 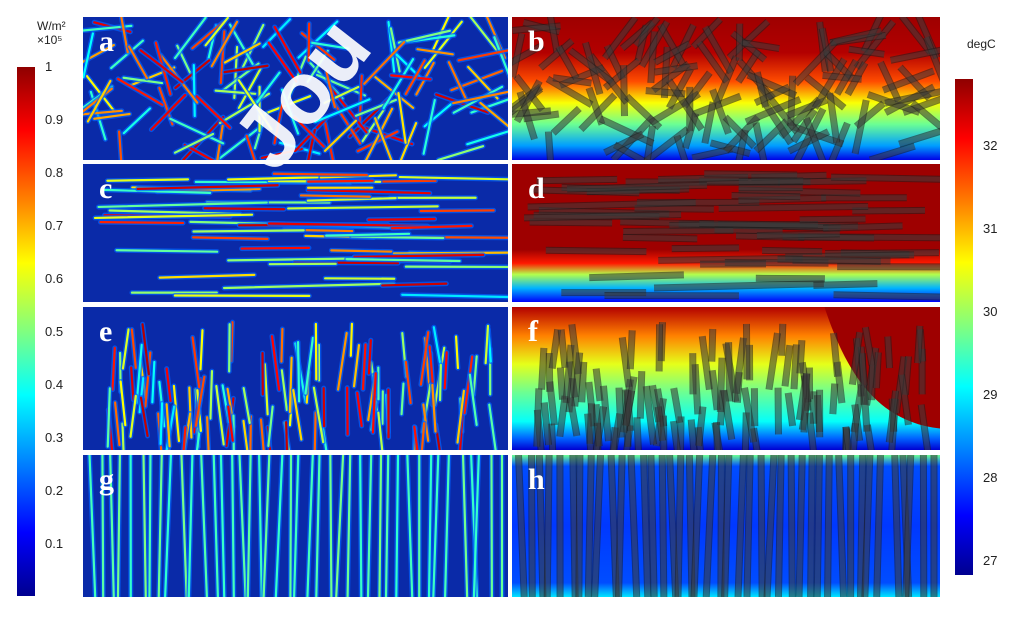 I want to click on panel-a-field, so click(x=295, y=88).